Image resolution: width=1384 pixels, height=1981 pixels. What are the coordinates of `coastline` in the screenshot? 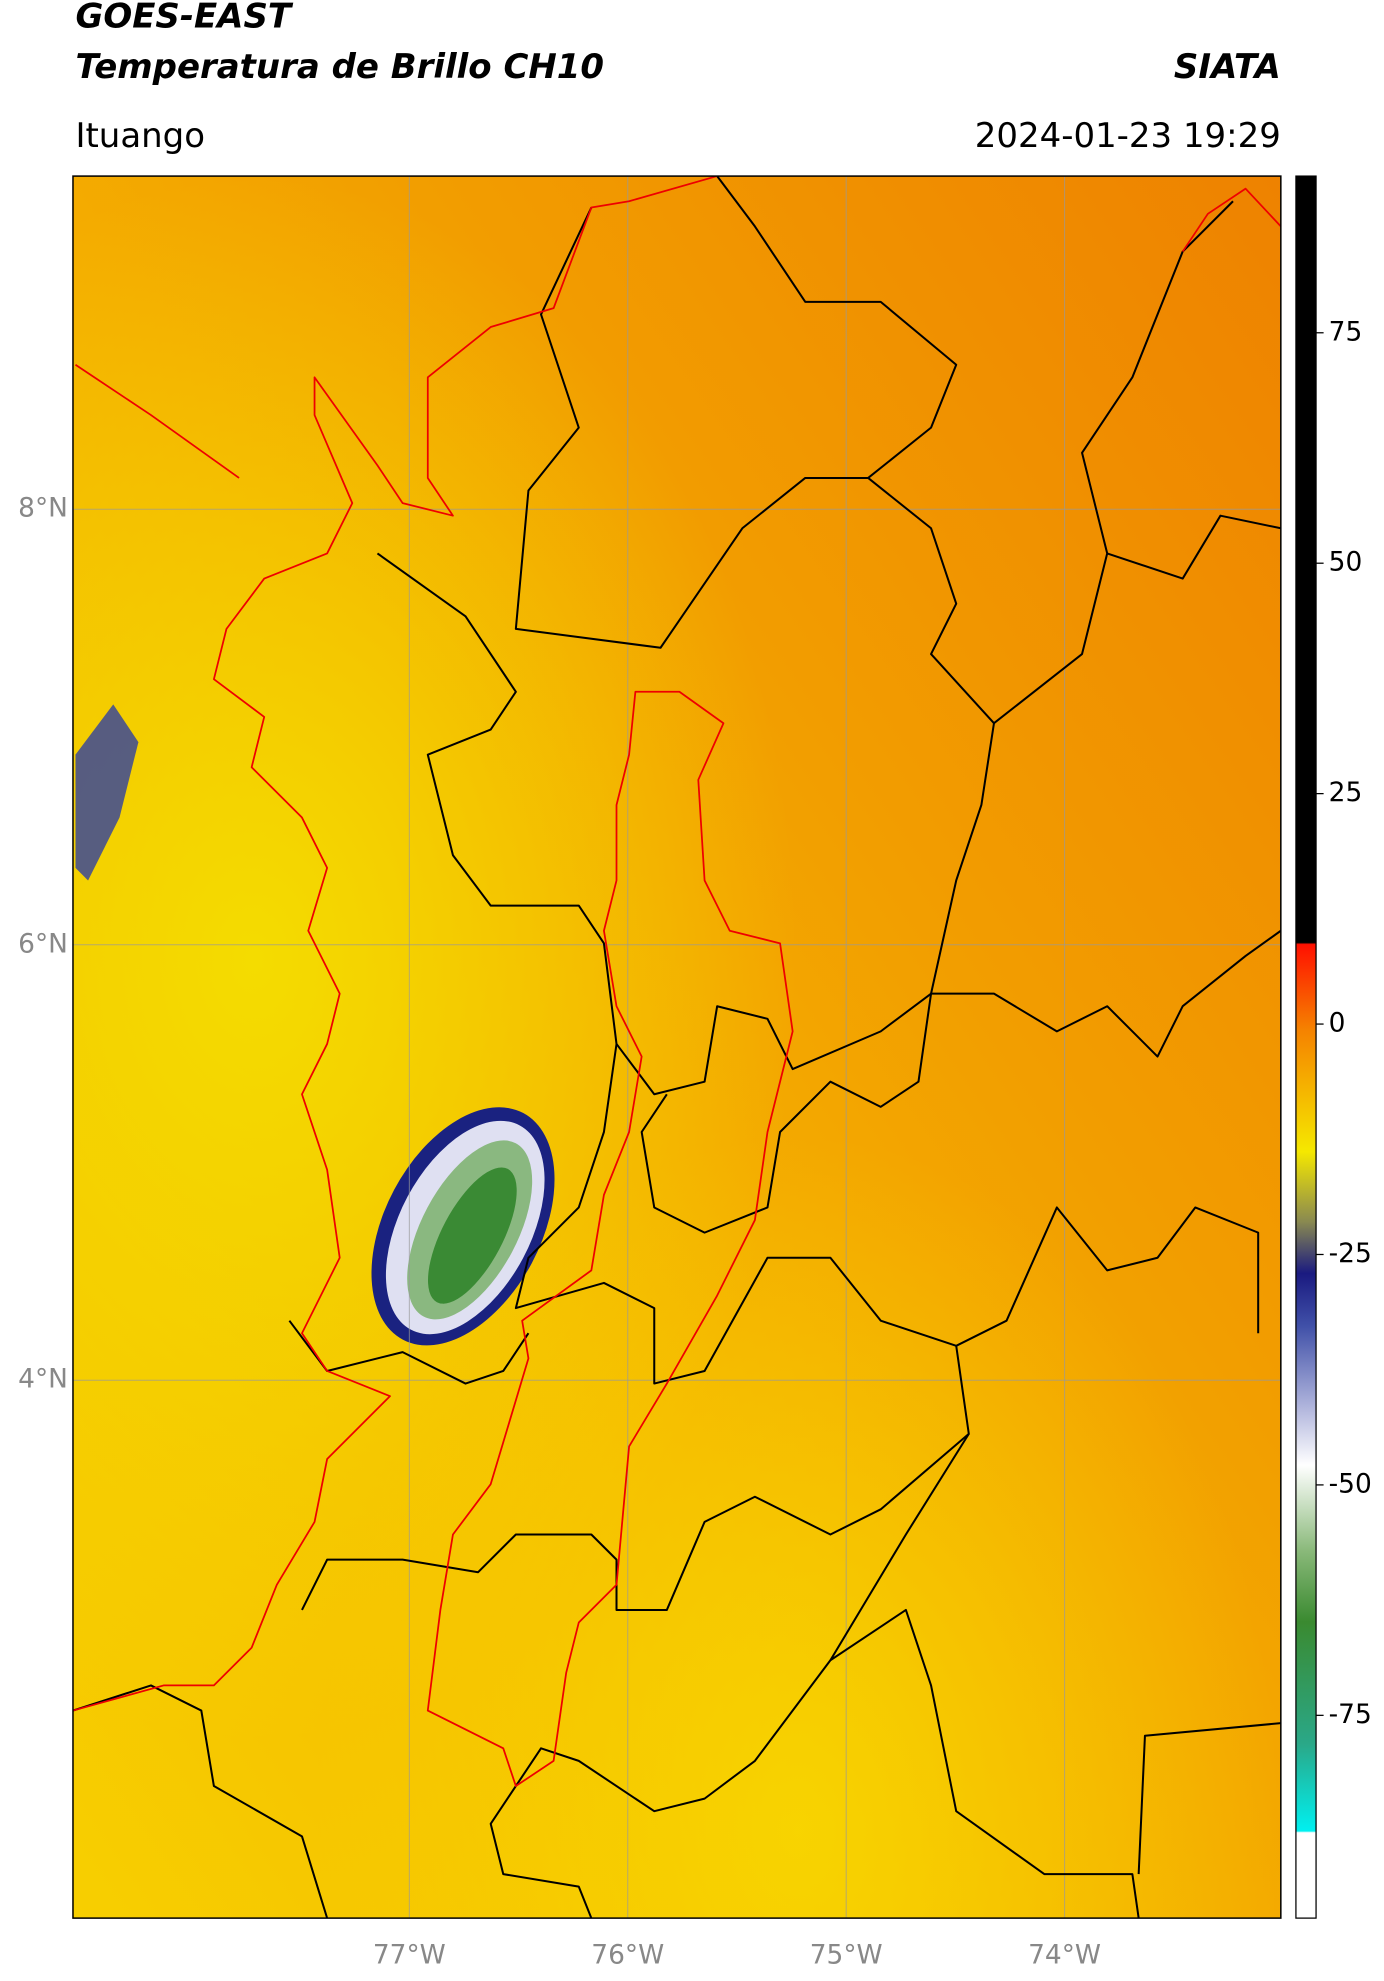 It's located at (1231, 220).